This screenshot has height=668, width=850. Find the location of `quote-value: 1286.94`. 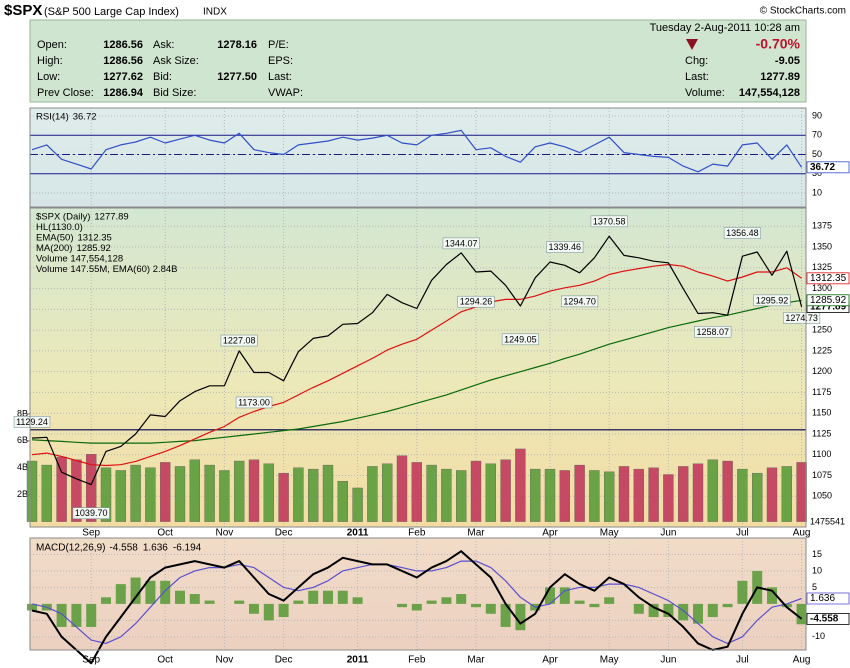

quote-value: 1286.94 is located at coordinates (123, 93).